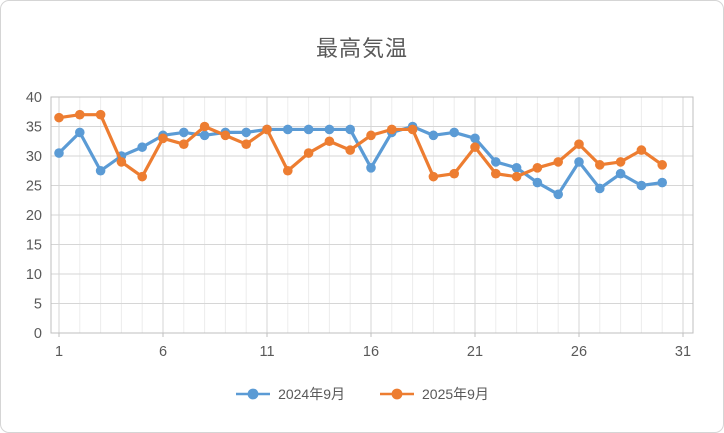 This screenshot has height=433, width=724. Describe the element at coordinates (475, 352) in the screenshot. I see `x-axis-label: 21` at that location.